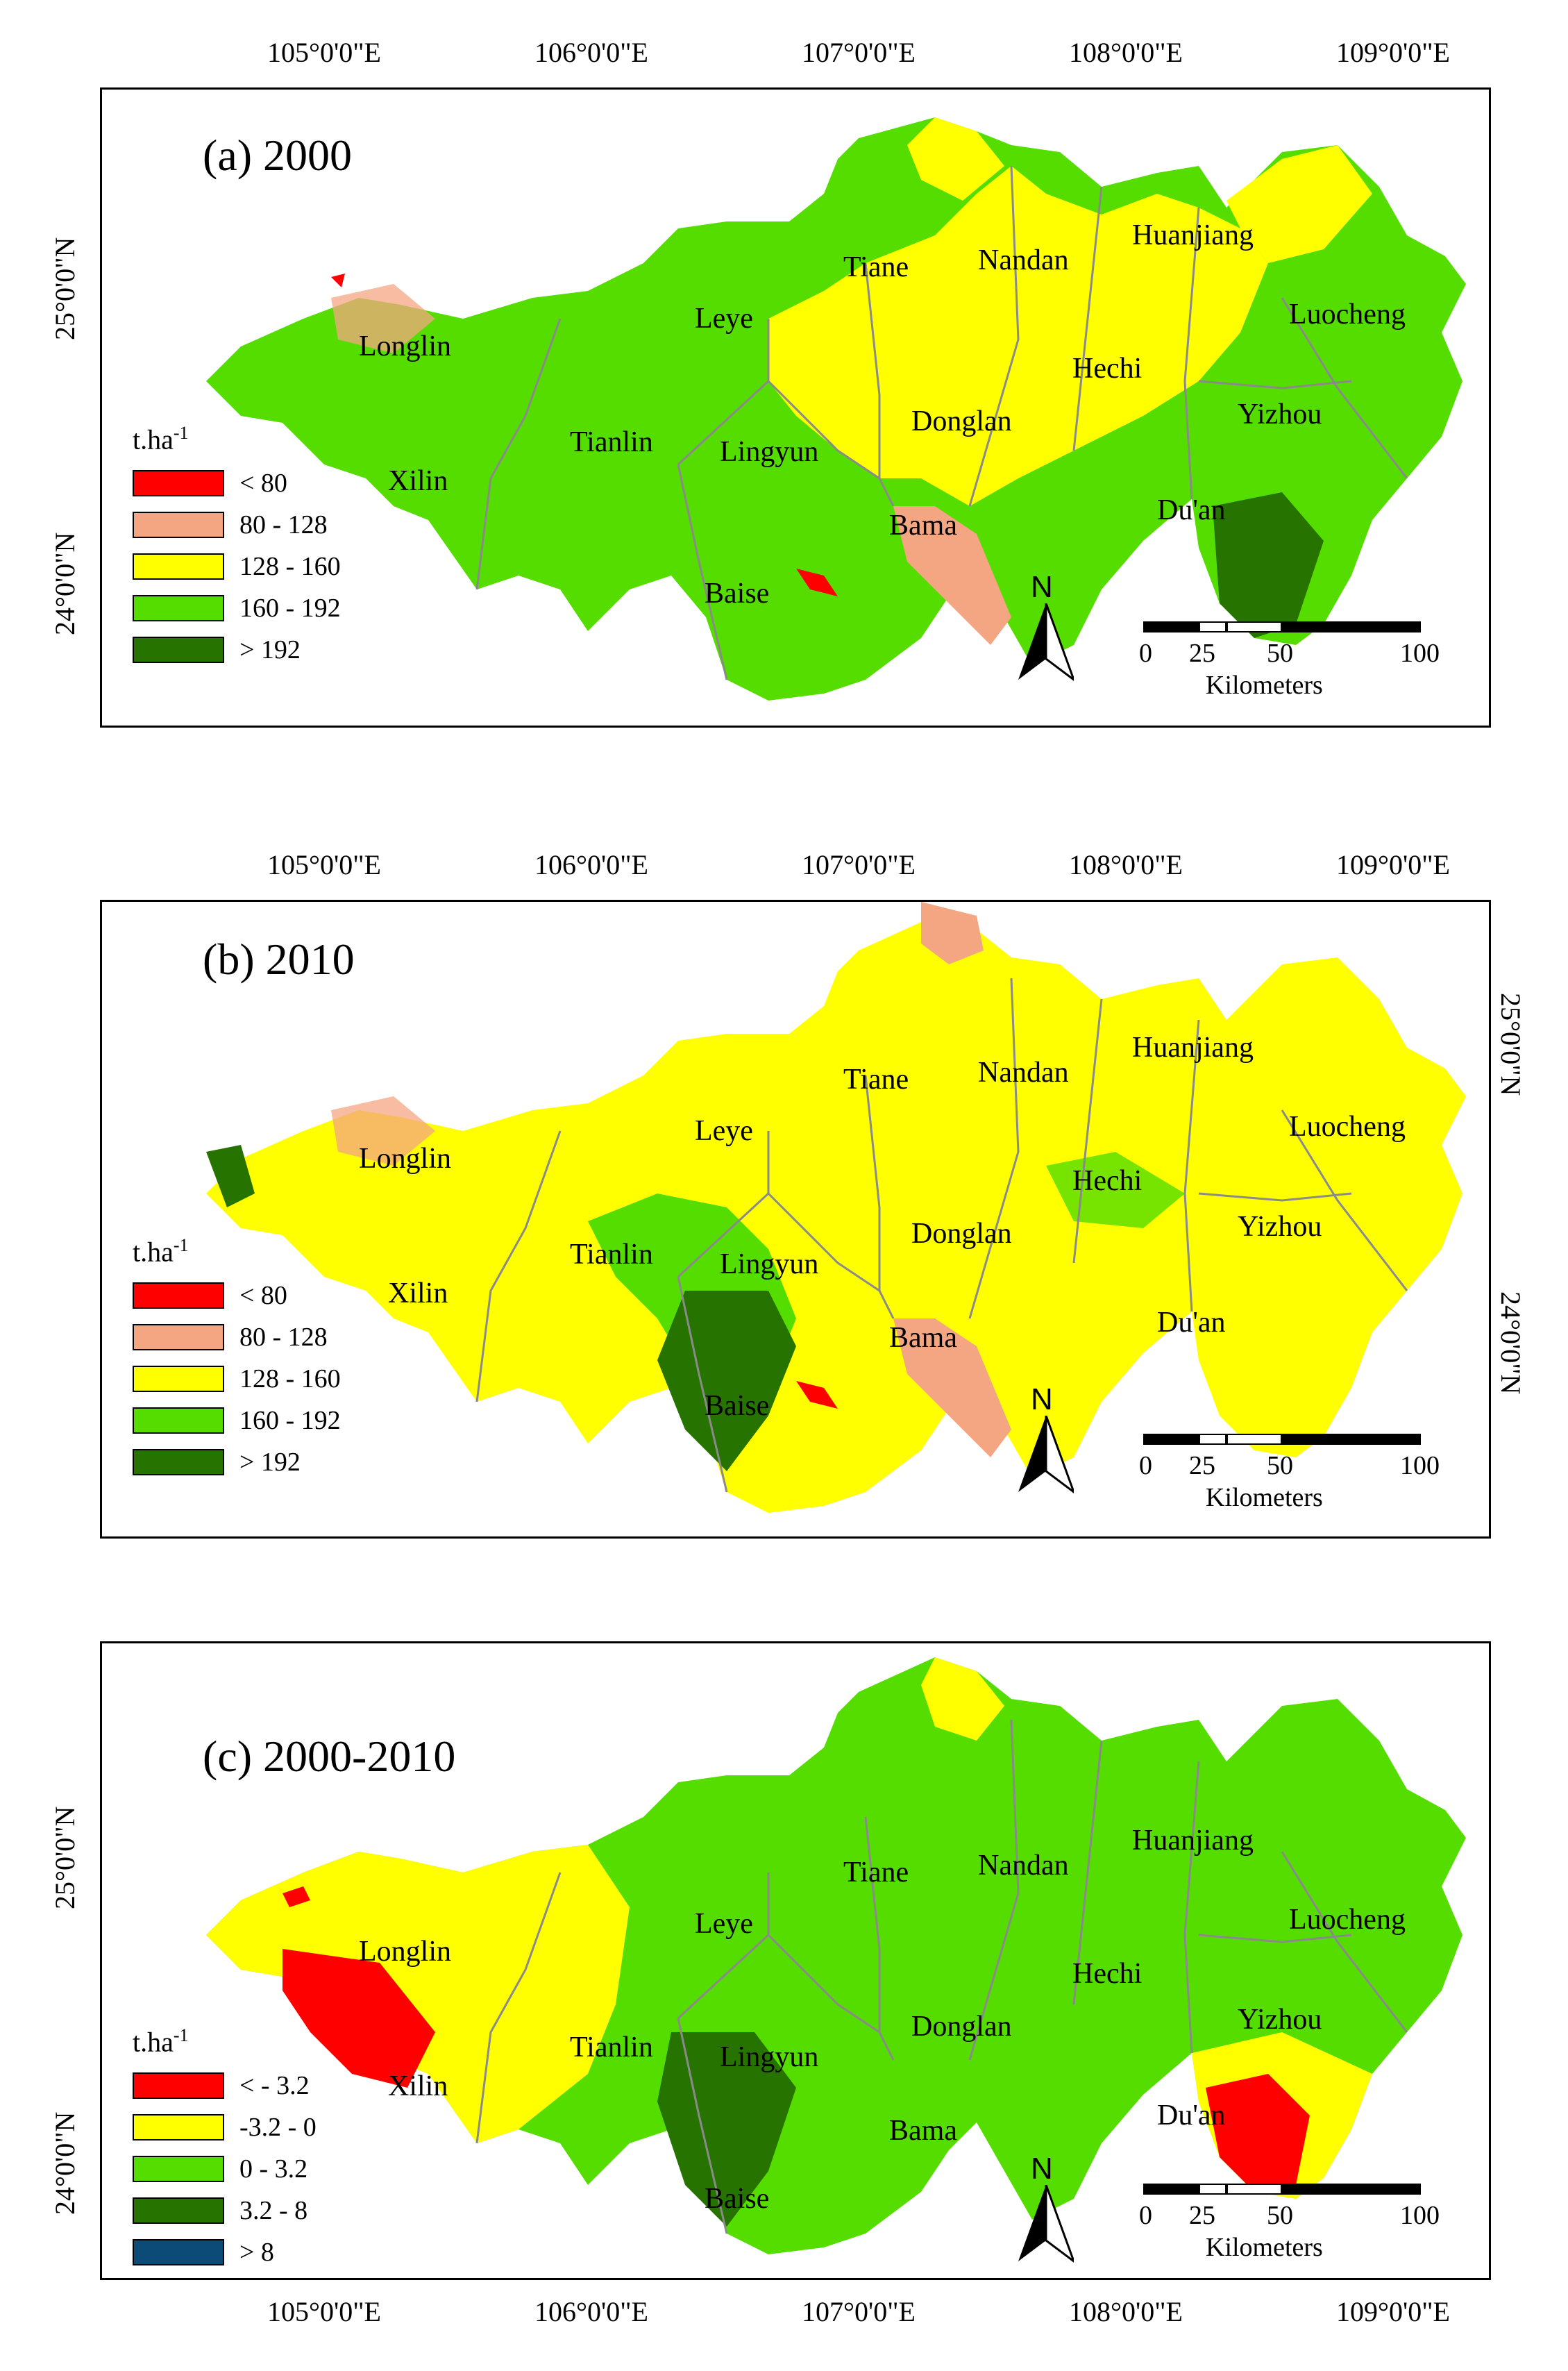 The image size is (1568, 2371). I want to click on legend-label: 0 - 3.2, so click(273, 2169).